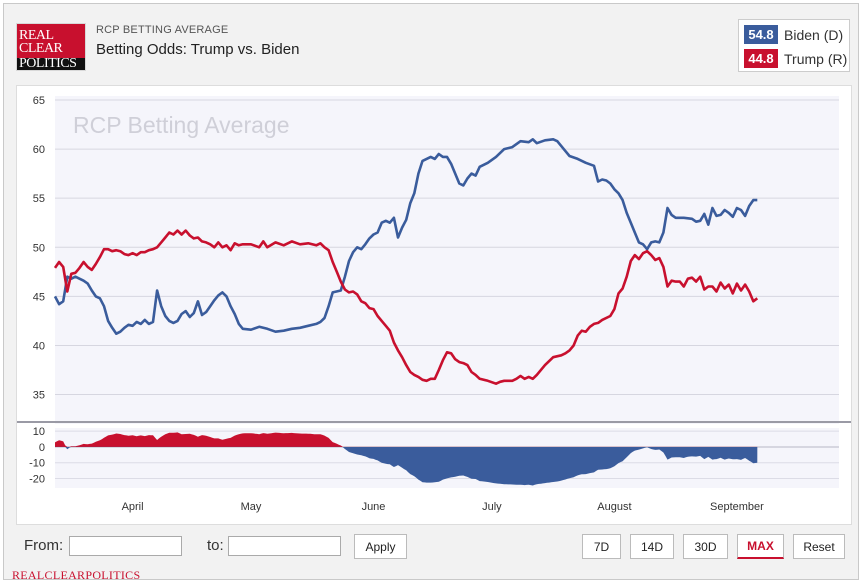 This screenshot has height=583, width=863. Describe the element at coordinates (36, 35) in the screenshot. I see `logo-line-1: REAL` at that location.